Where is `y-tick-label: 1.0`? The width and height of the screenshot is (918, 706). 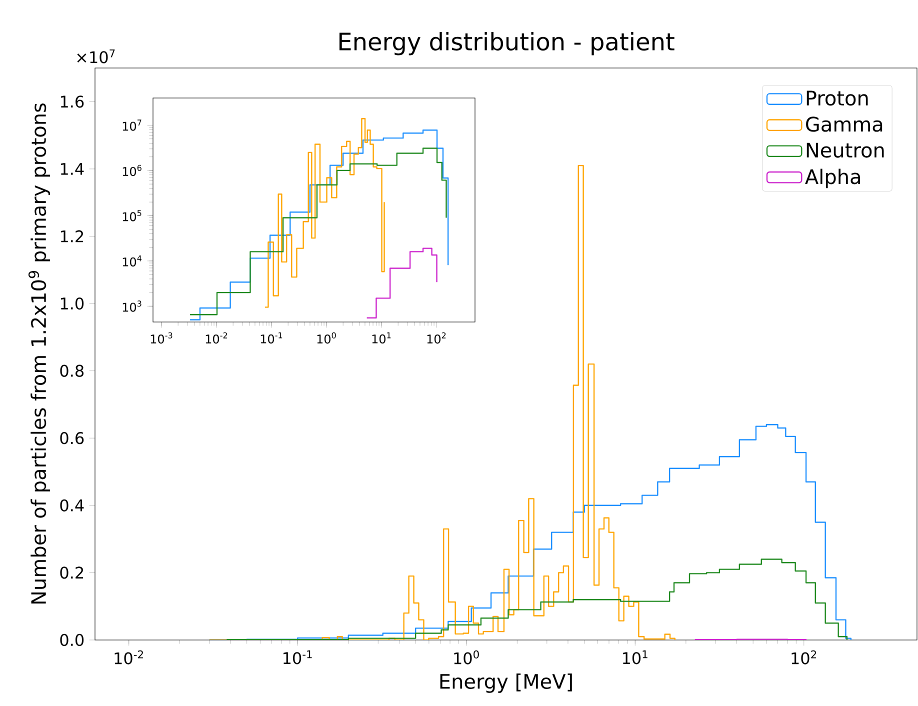 y-tick-label: 1.0 is located at coordinates (72, 303).